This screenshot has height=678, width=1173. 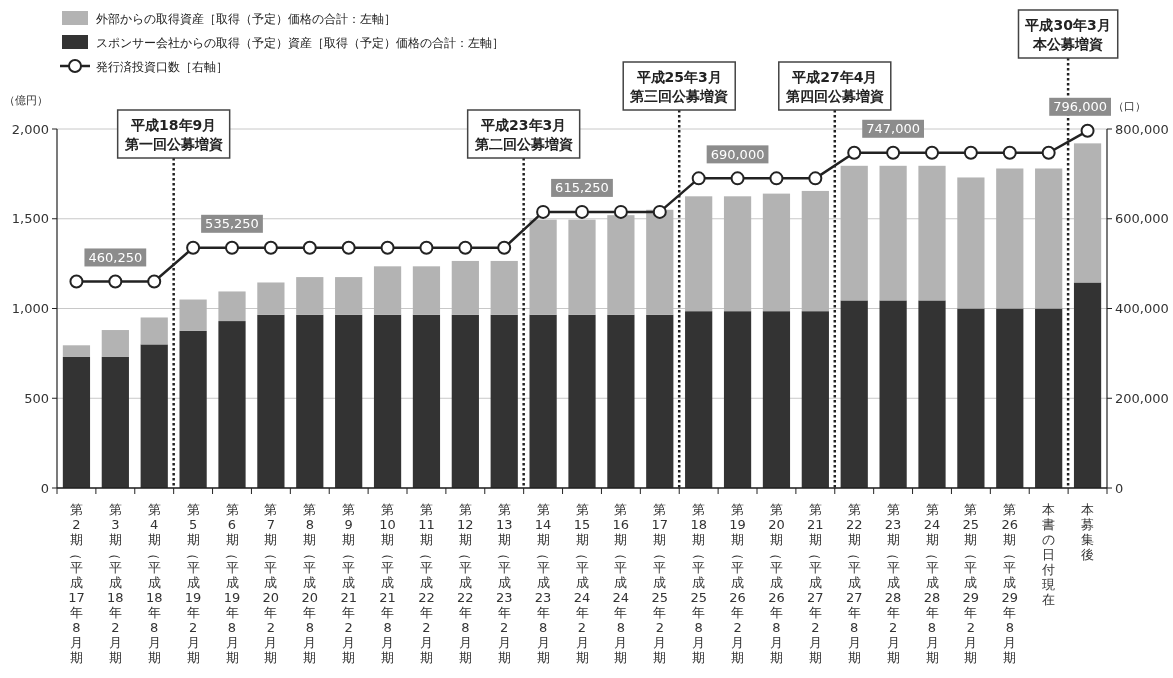 What do you see at coordinates (834, 86) in the screenshot?
I see `annotation: 平成27年4月第四回公募増資` at bounding box center [834, 86].